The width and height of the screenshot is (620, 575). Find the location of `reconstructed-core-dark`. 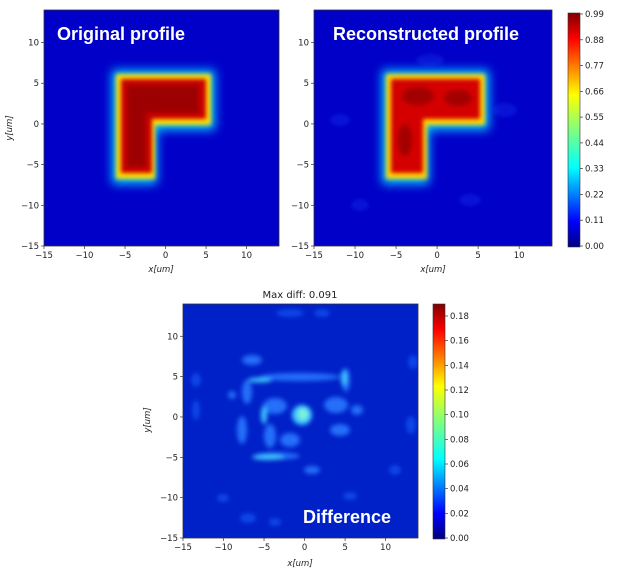

reconstructed-core-dark is located at coordinates (435, 121).